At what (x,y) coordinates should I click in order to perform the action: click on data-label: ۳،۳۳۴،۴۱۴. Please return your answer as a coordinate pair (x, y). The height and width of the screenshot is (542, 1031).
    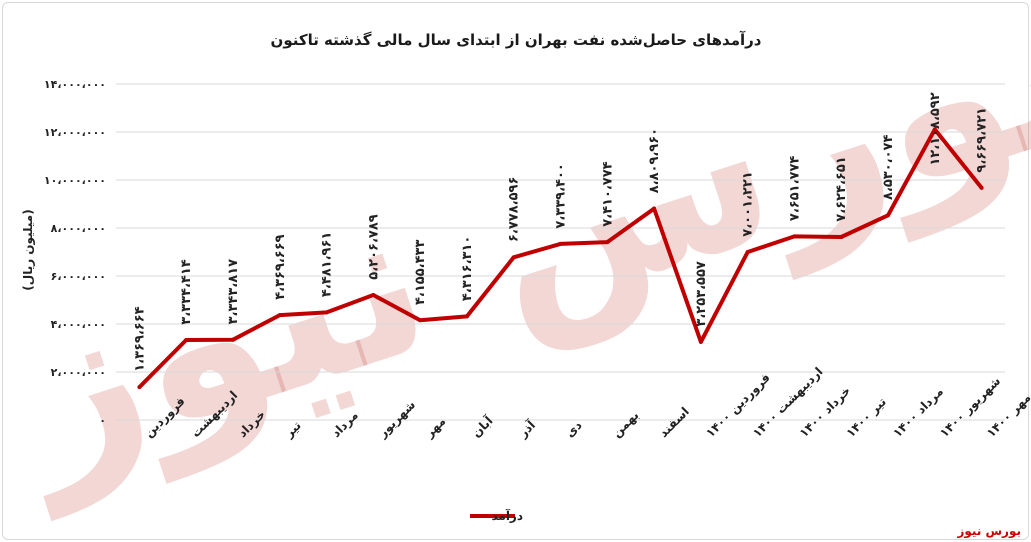
    Looking at the image, I should click on (186, 291).